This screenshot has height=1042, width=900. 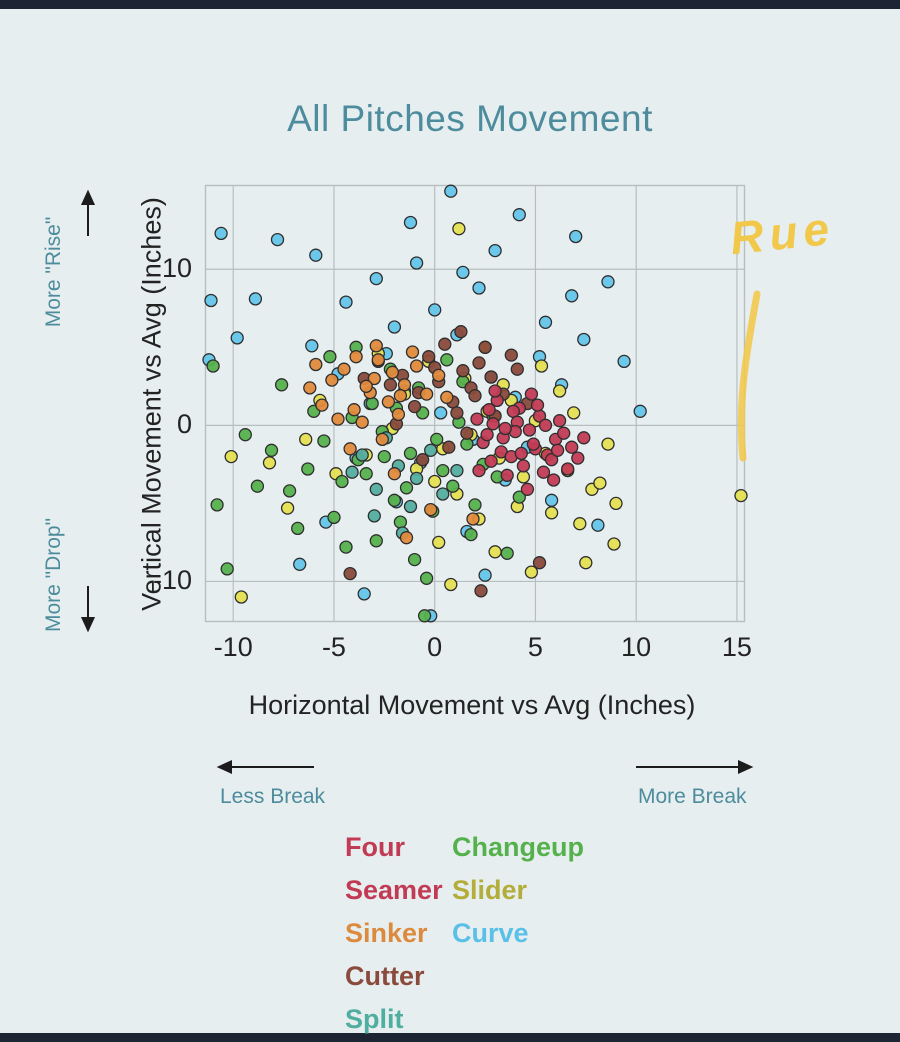 What do you see at coordinates (265, 767) in the screenshot?
I see `less-break-arrow-icon` at bounding box center [265, 767].